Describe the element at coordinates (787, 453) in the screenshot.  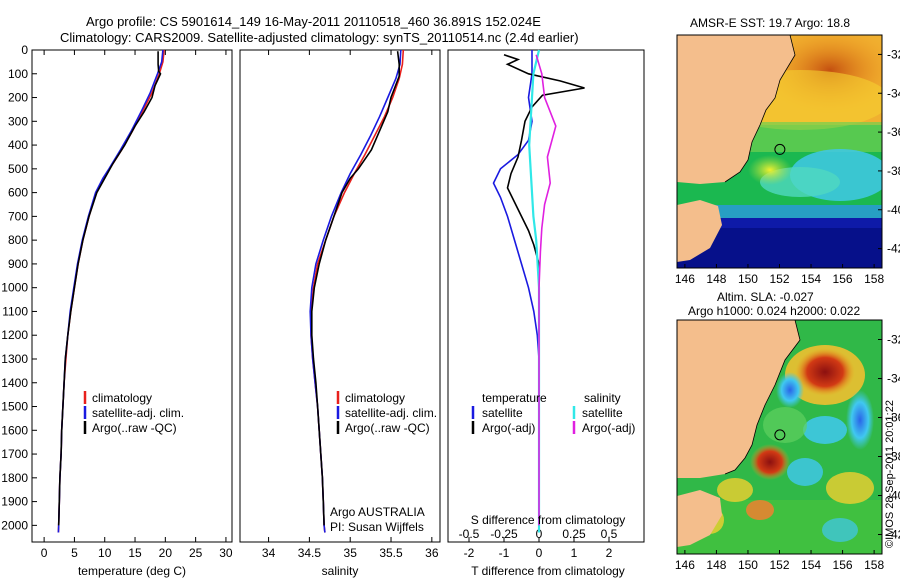
I see `sla-map-axes: 146 148 150 152 154 156 158 -32 -34 -36 -38 -40 -42` at that location.